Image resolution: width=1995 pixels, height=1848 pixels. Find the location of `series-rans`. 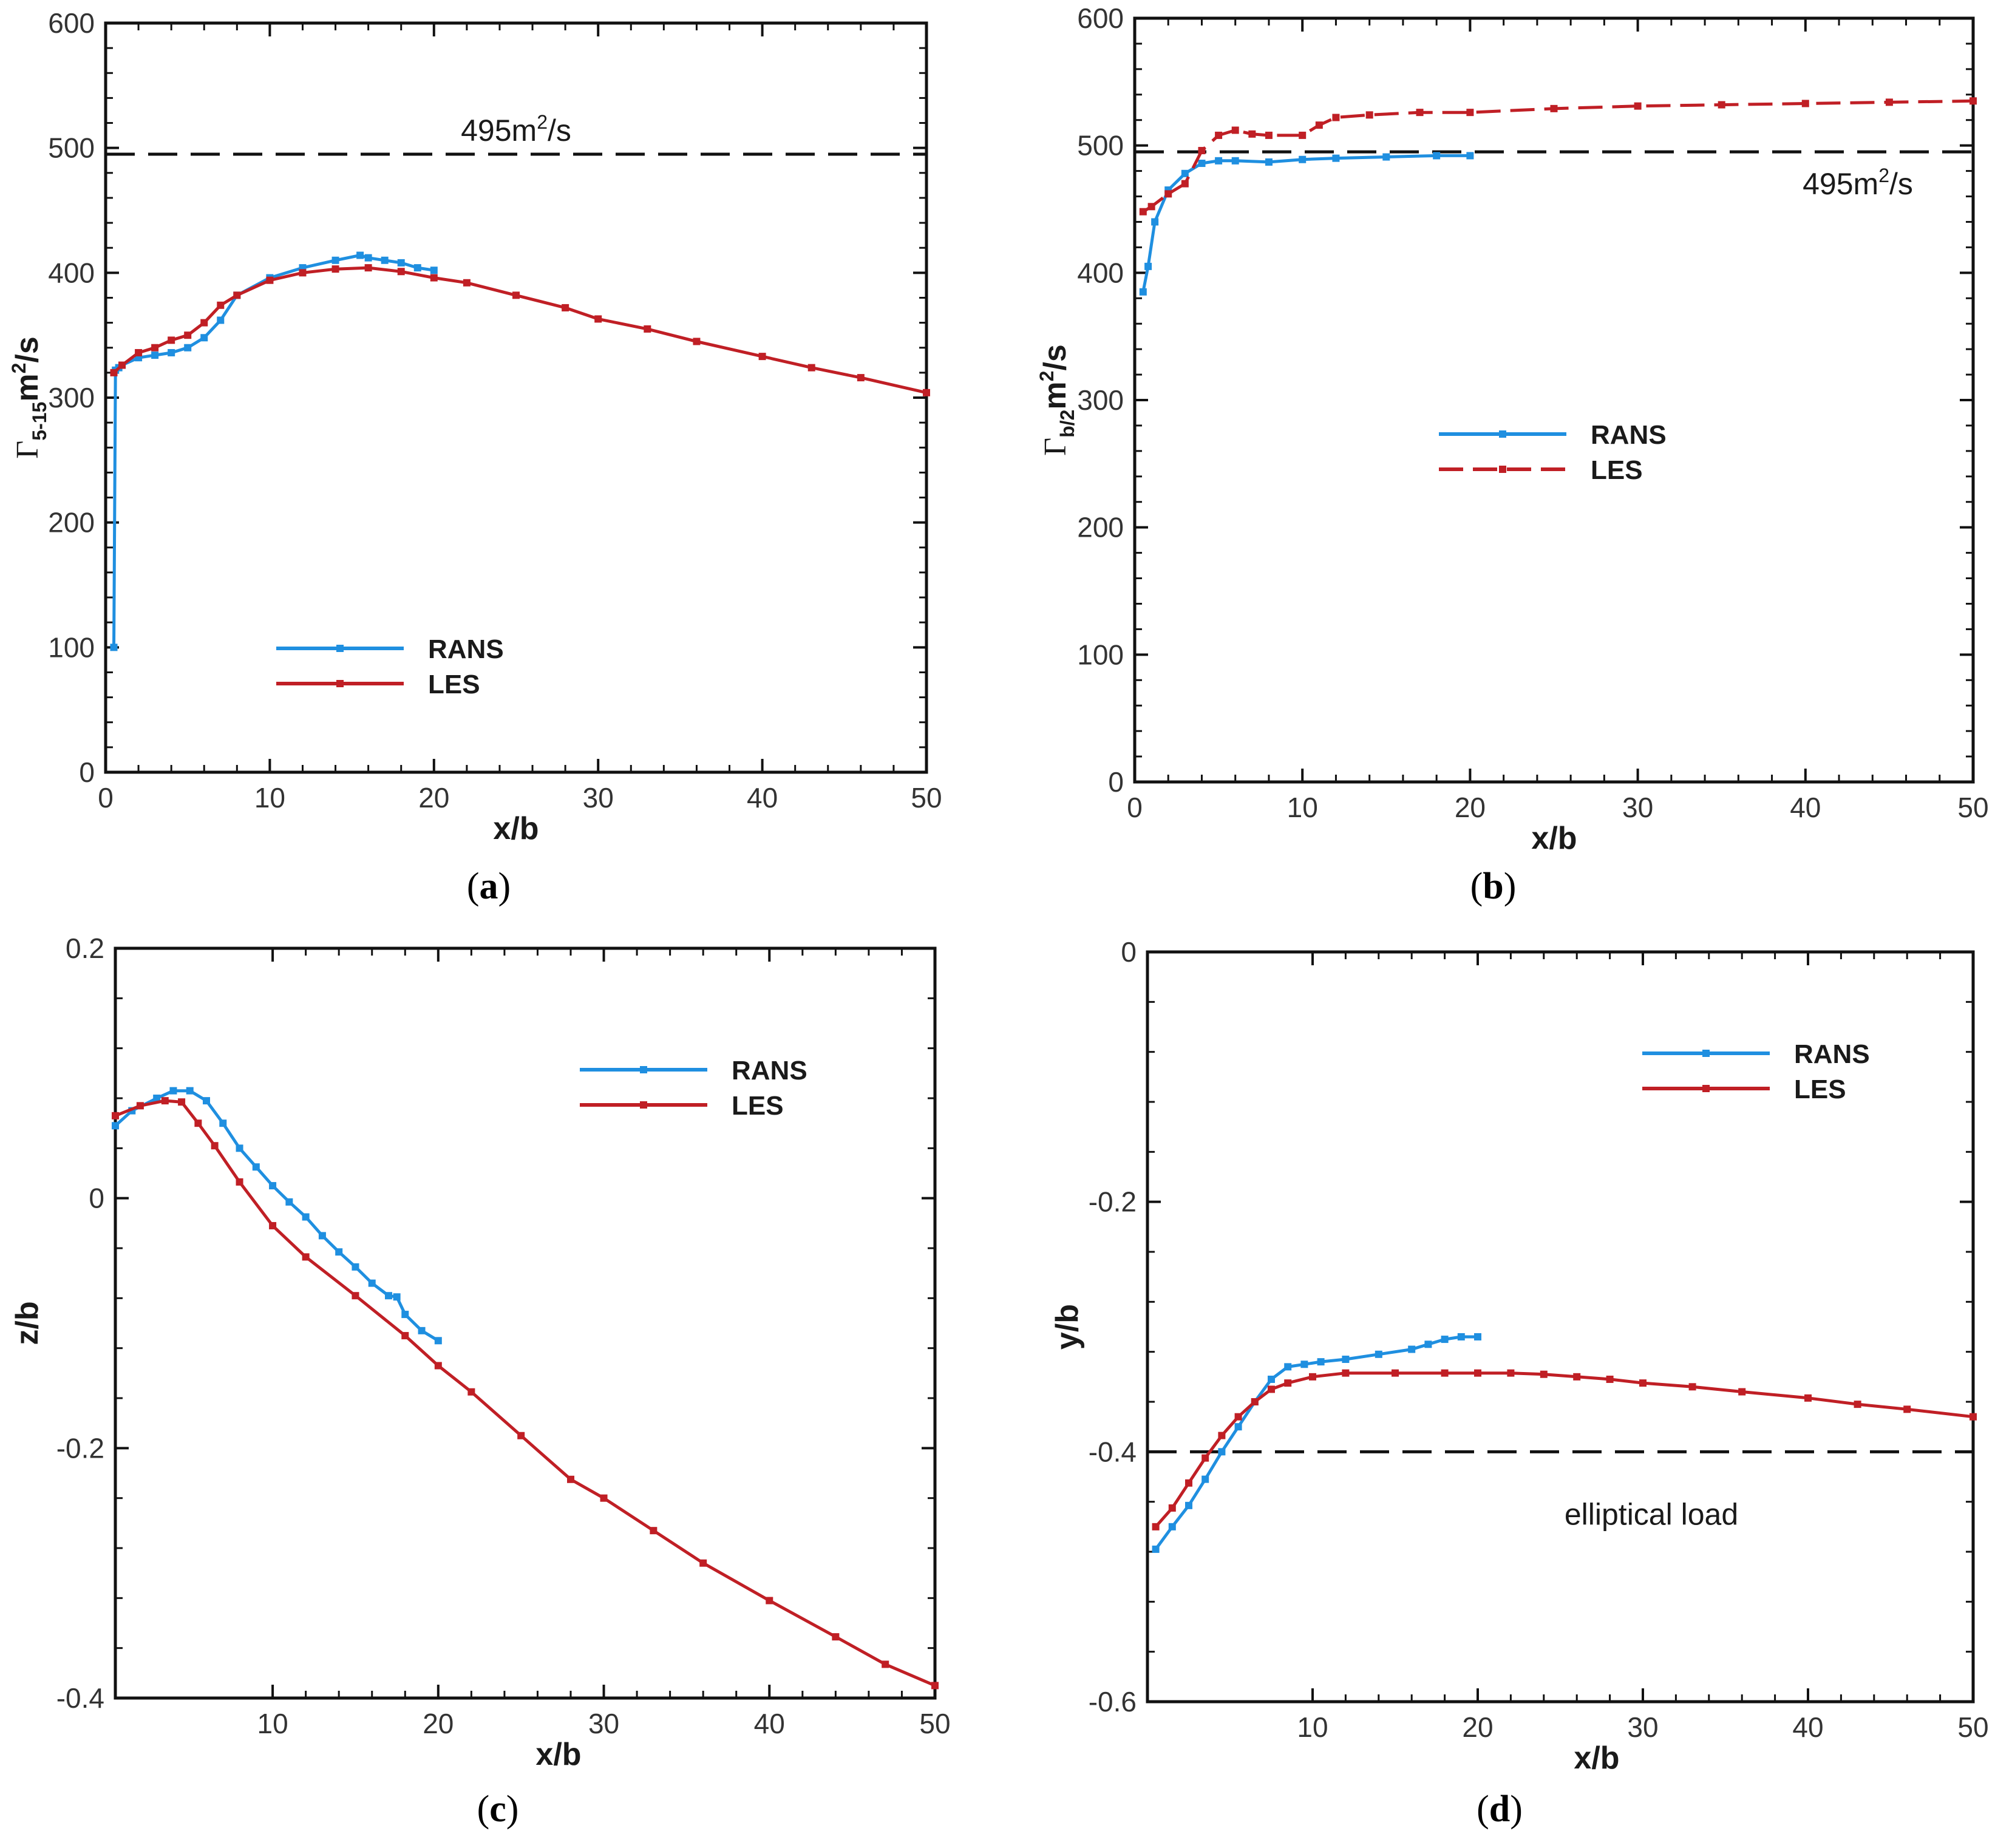

series-rans is located at coordinates (1317, 1443).